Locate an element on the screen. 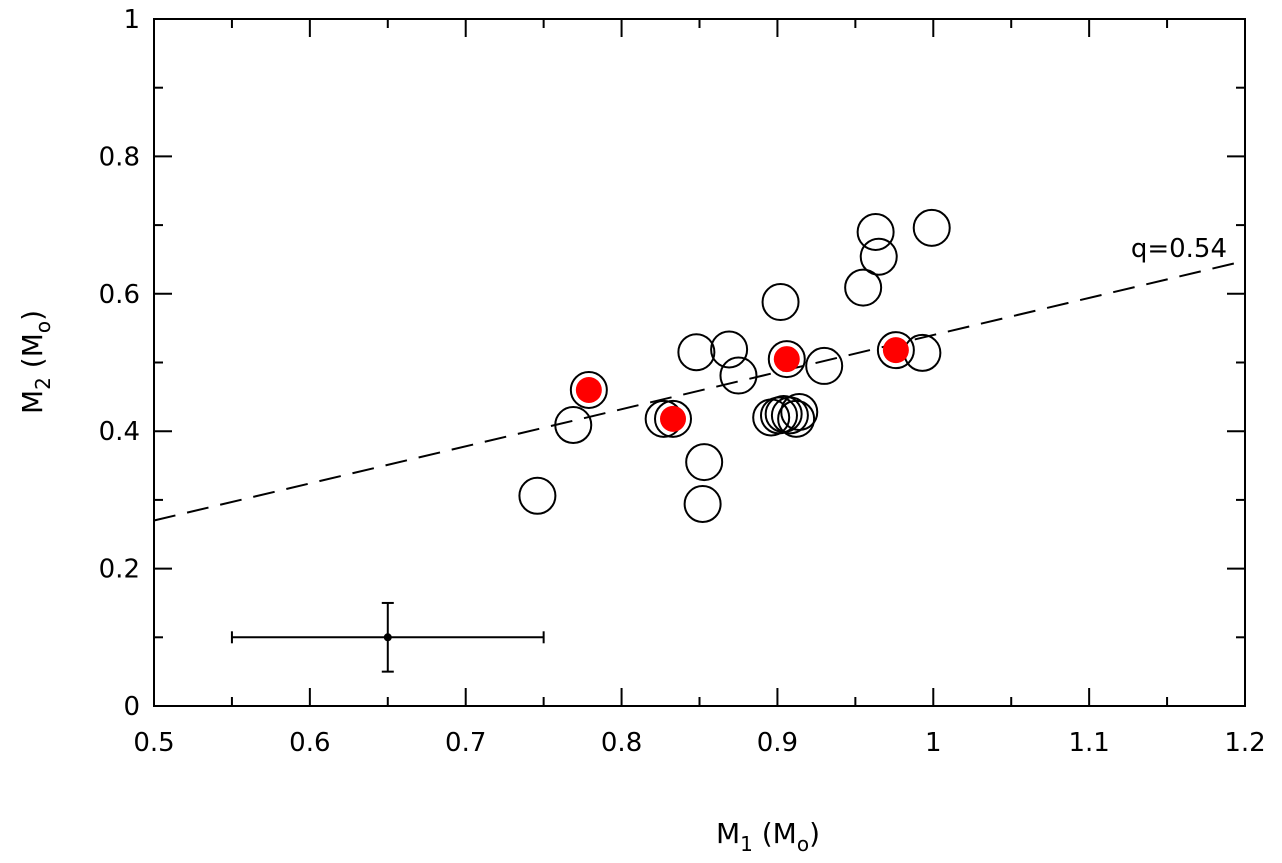 This screenshot has height=863, width=1282. y-axis-label-unit-open: (M is located at coordinates (32, 355).